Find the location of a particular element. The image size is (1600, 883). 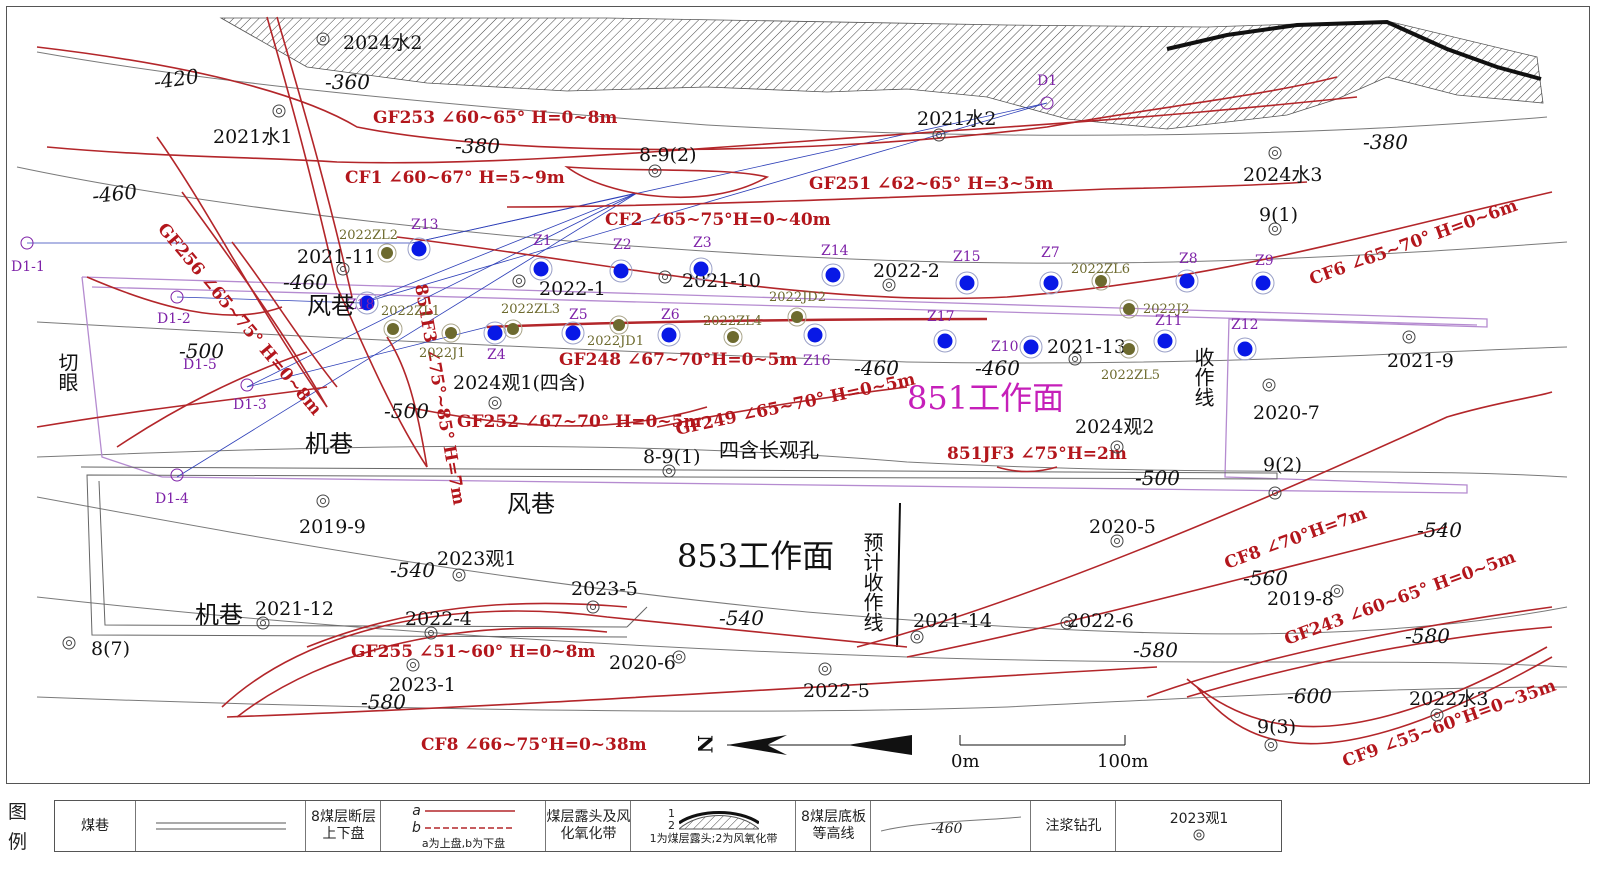

north-arrow is located at coordinates (819, 745).